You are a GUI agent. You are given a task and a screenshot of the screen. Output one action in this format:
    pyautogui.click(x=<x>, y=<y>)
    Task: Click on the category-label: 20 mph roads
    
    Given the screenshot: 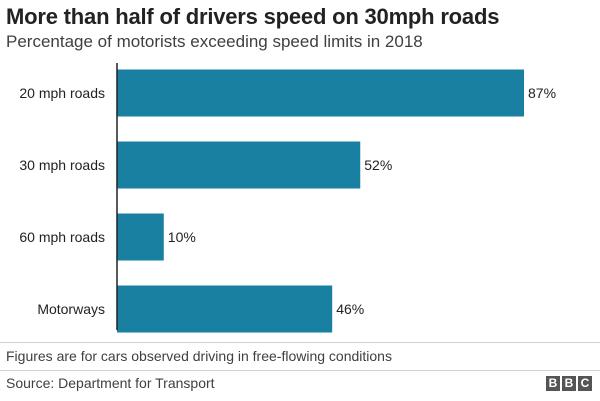 What is the action you would take?
    pyautogui.click(x=62, y=93)
    